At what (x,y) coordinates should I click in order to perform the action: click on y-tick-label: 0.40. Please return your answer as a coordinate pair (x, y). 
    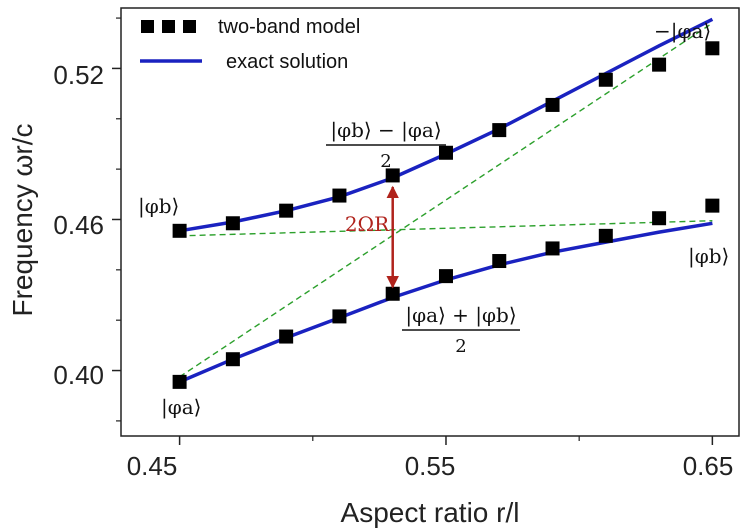
    Looking at the image, I should click on (78, 375).